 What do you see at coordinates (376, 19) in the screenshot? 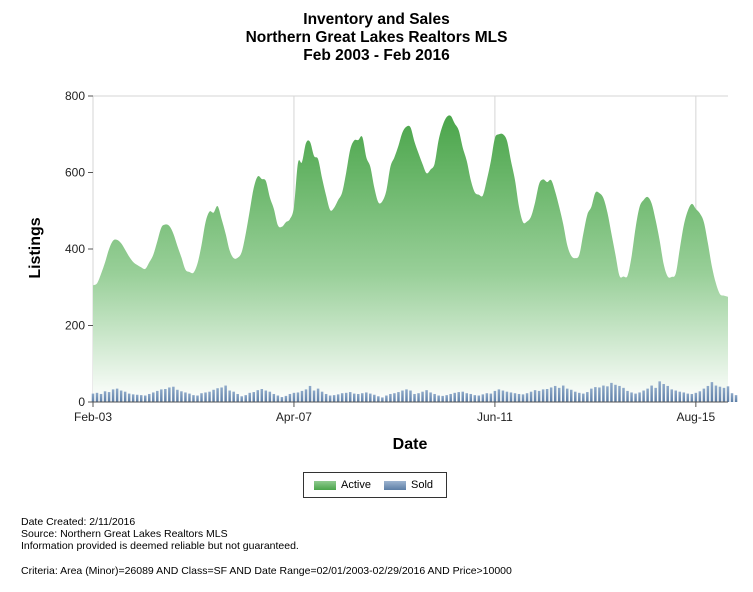
I see `chart-title: Inventory and Sales` at bounding box center [376, 19].